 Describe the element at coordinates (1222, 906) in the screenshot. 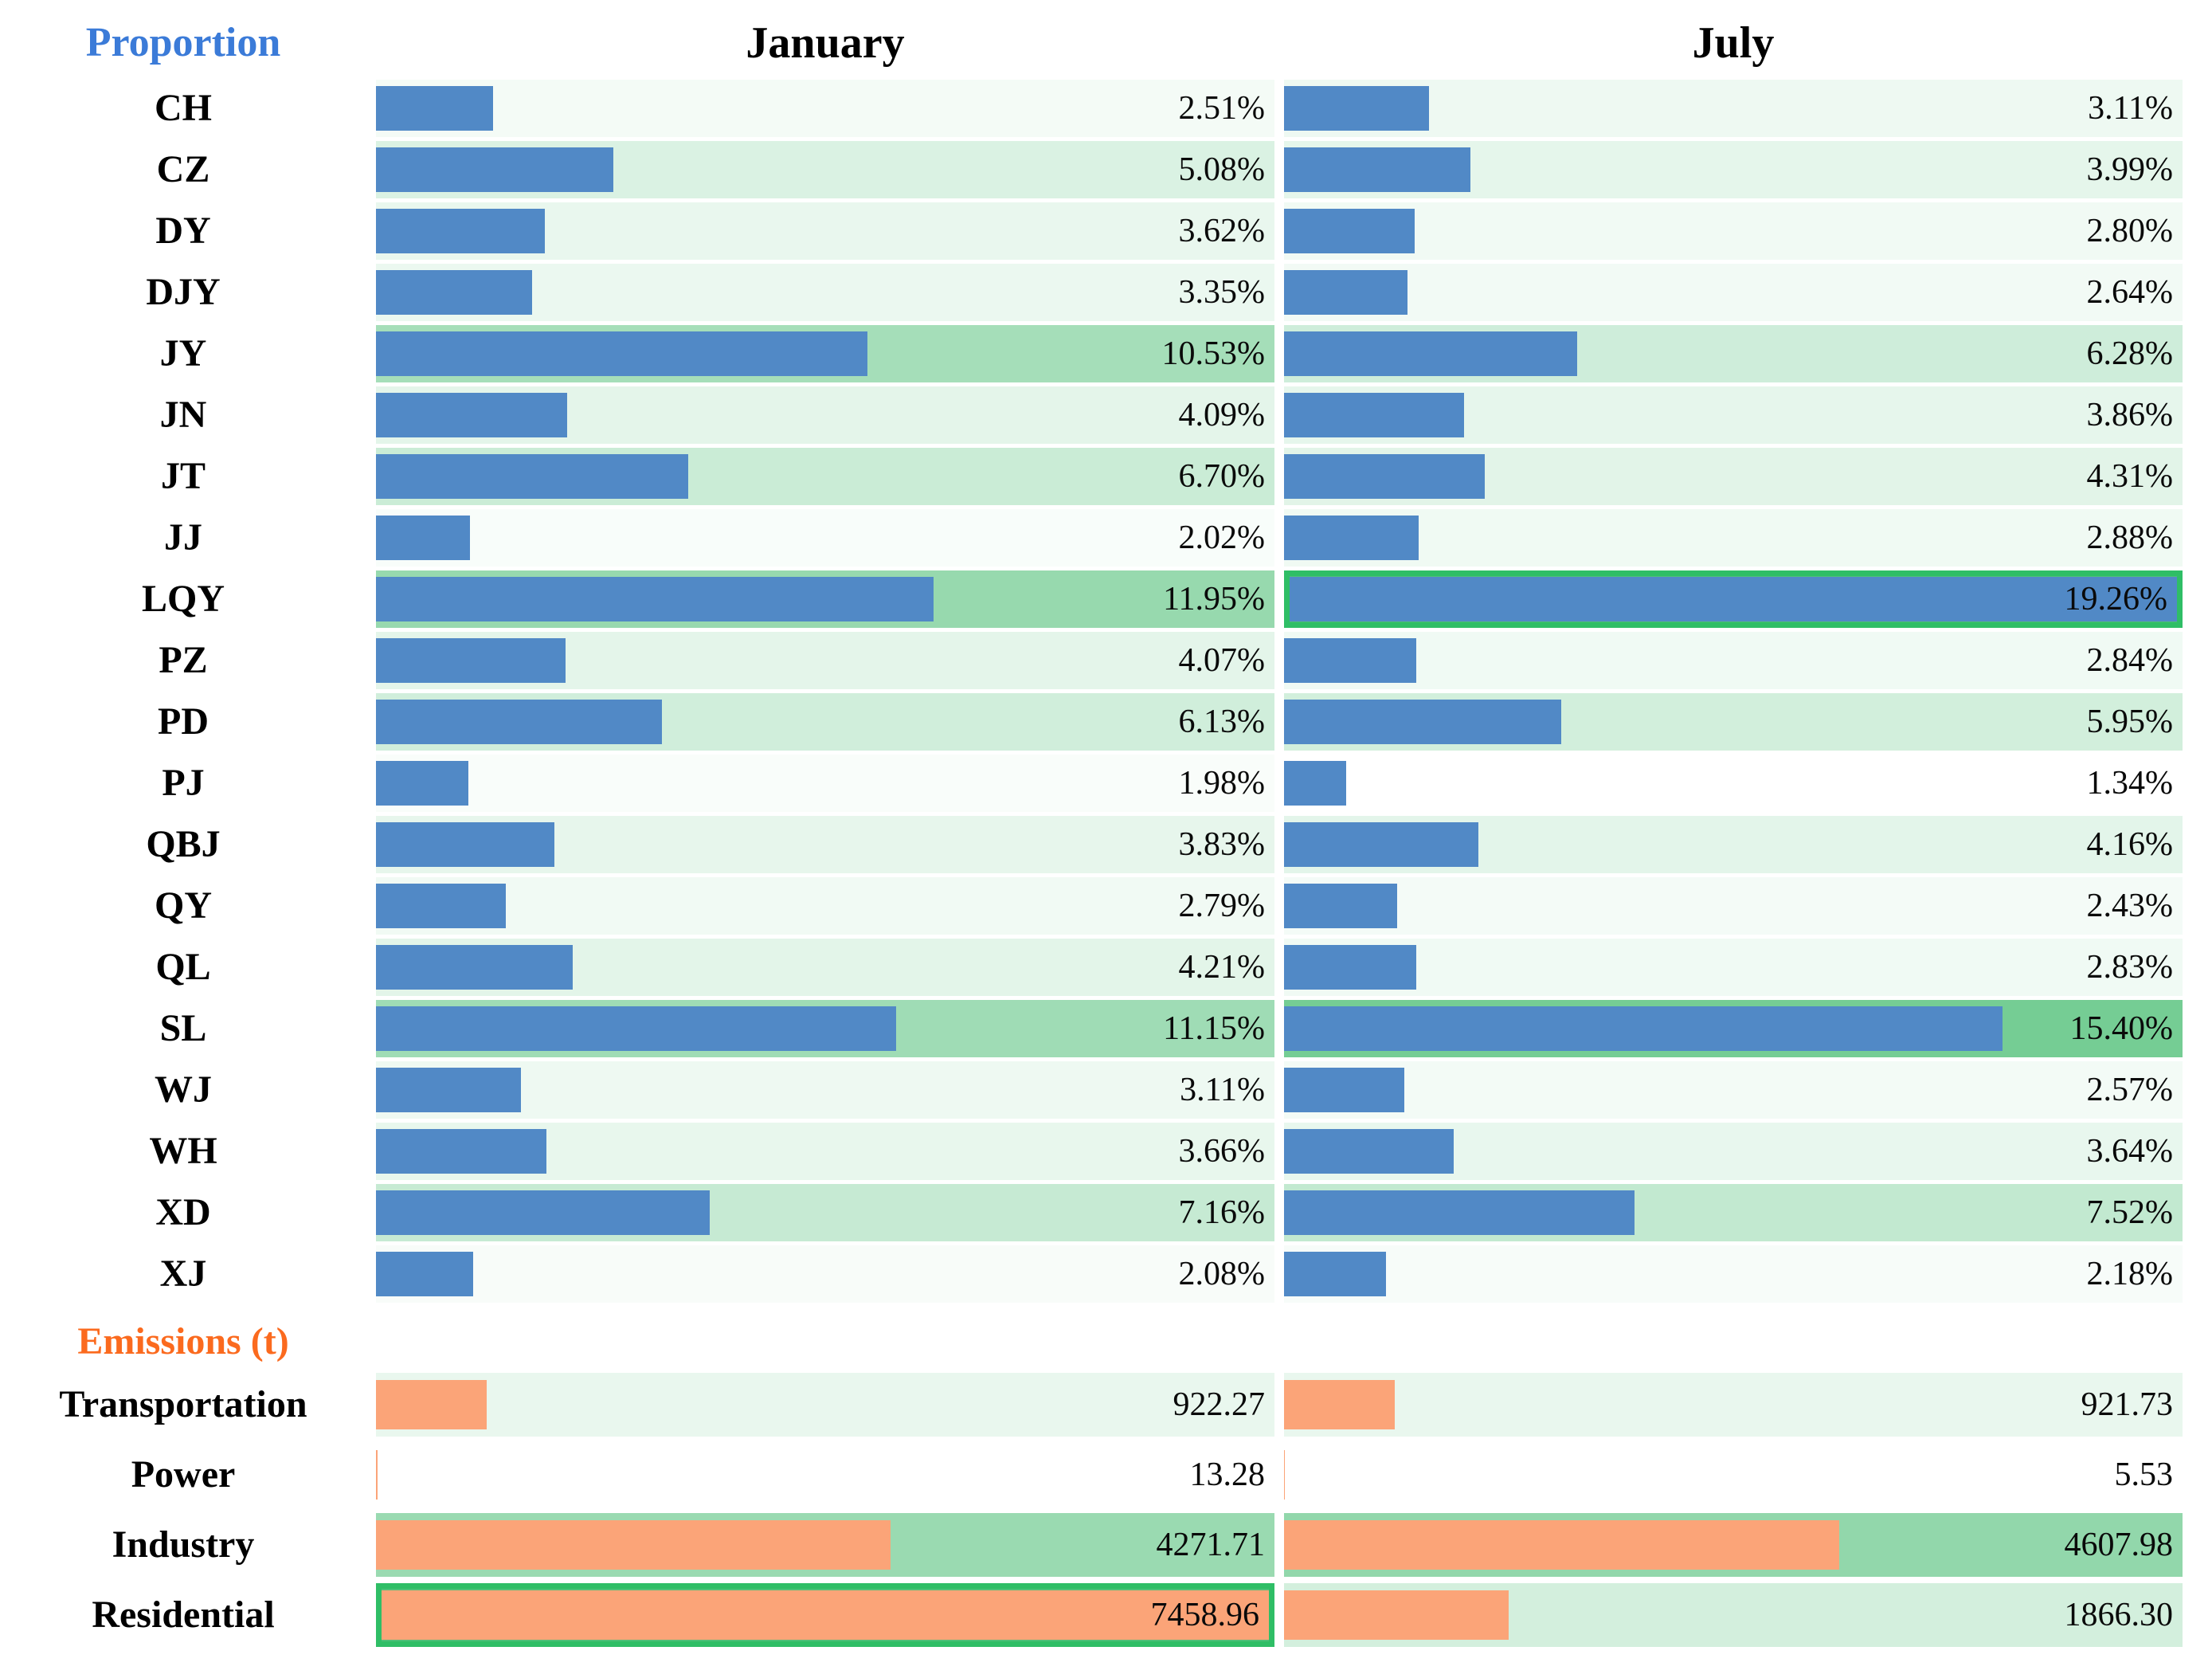

I see `value-label: 2.79%` at that location.